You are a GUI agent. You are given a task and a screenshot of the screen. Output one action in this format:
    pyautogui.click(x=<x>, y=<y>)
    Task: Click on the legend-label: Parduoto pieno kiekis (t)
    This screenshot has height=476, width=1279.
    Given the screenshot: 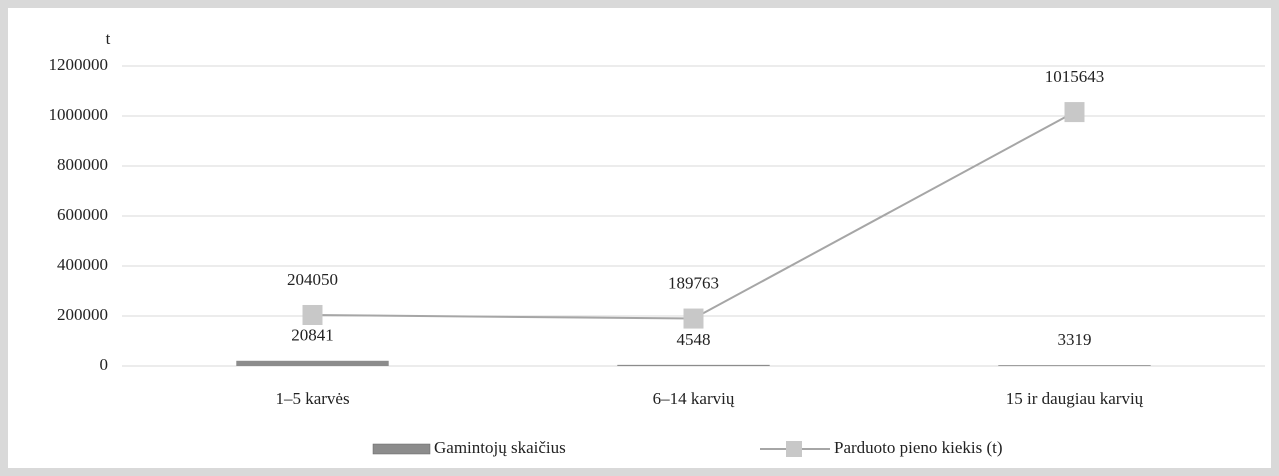 What is the action you would take?
    pyautogui.click(x=918, y=447)
    